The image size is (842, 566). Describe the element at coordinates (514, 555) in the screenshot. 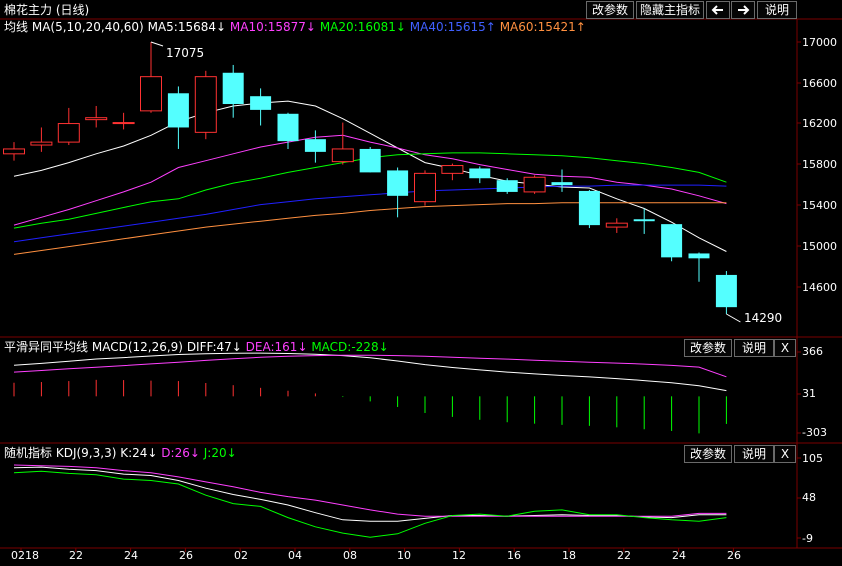

I see `x-tick: 16` at that location.